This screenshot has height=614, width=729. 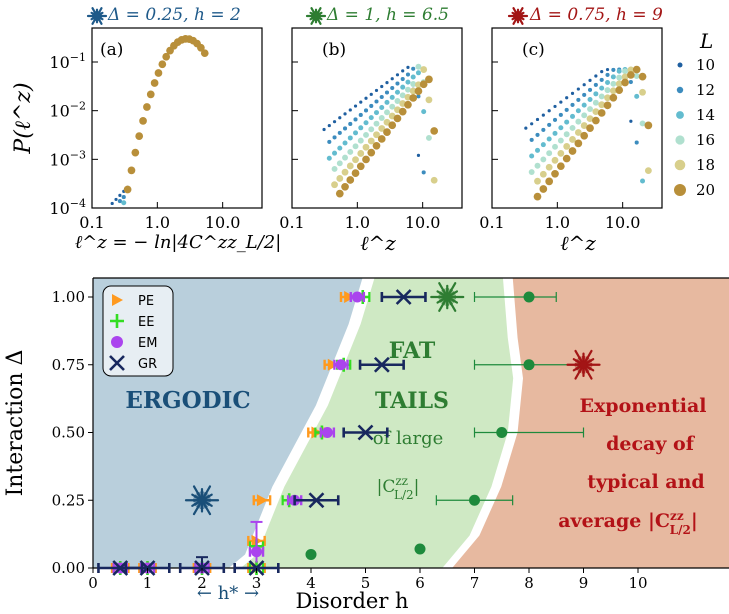 What do you see at coordinates (387, 15) in the screenshot?
I see `panel-b-title-text: Δ = 1, h = 6.5` at bounding box center [387, 15].